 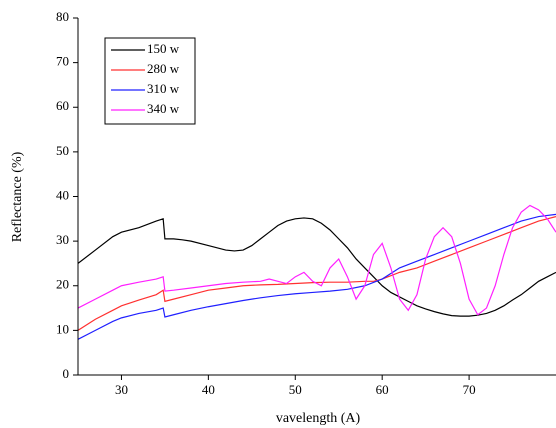 What do you see at coordinates (121, 389) in the screenshot?
I see `x-tick-label: 30` at bounding box center [121, 389].